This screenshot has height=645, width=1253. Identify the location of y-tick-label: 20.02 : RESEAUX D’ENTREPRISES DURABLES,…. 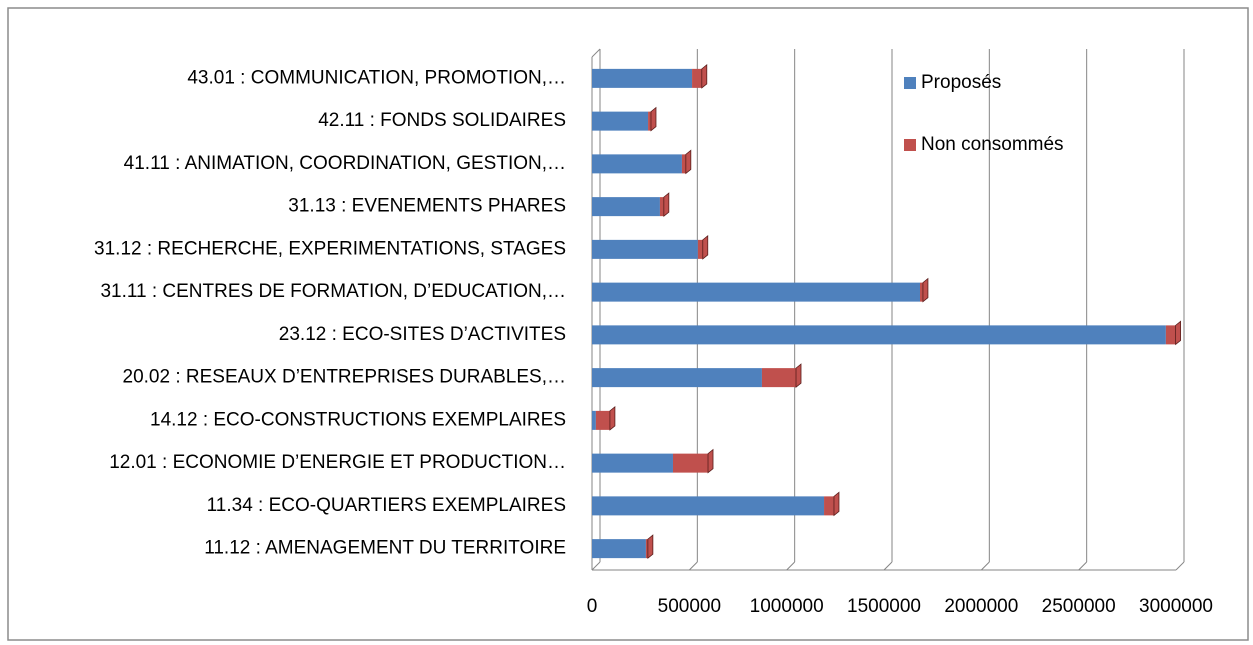
(344, 377).